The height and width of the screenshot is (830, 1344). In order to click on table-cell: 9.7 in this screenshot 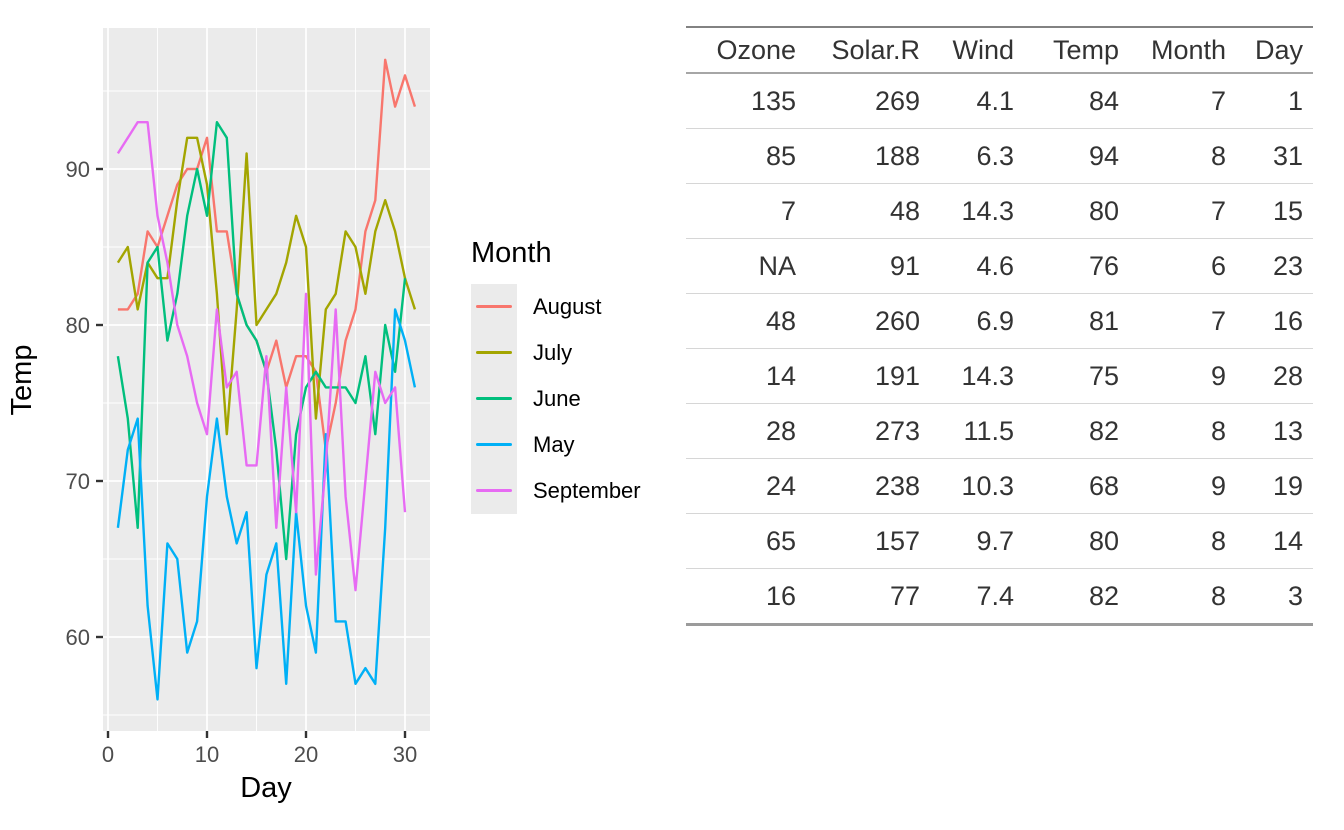, I will do `click(977, 541)`.